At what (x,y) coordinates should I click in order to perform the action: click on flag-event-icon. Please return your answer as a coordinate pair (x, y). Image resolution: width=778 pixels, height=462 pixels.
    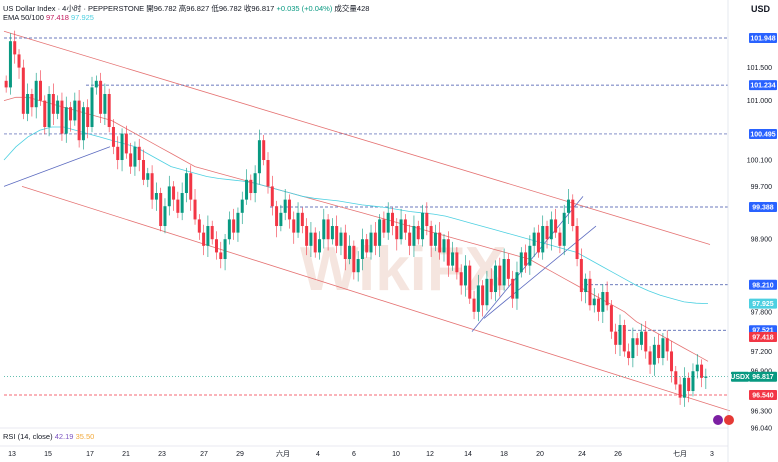
    Looking at the image, I should click on (729, 420).